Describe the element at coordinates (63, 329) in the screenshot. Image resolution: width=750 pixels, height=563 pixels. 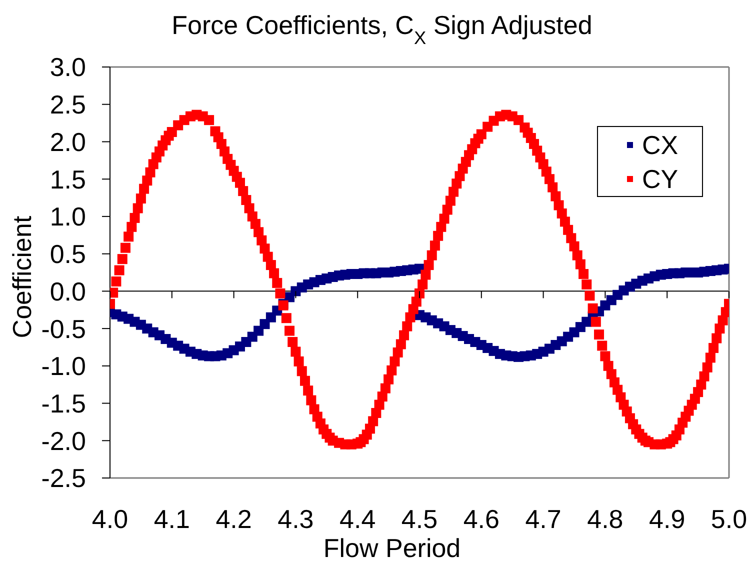
I see `y-tick-label: -0.5` at that location.